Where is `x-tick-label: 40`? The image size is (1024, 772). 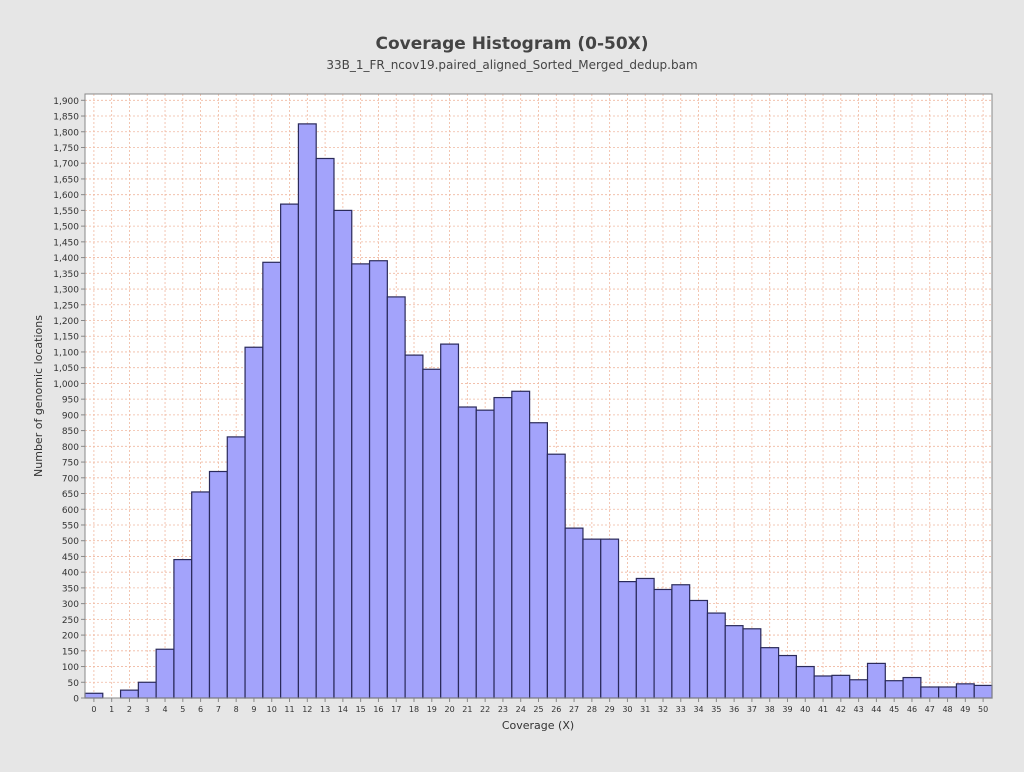 x-tick-label: 40 is located at coordinates (805, 709).